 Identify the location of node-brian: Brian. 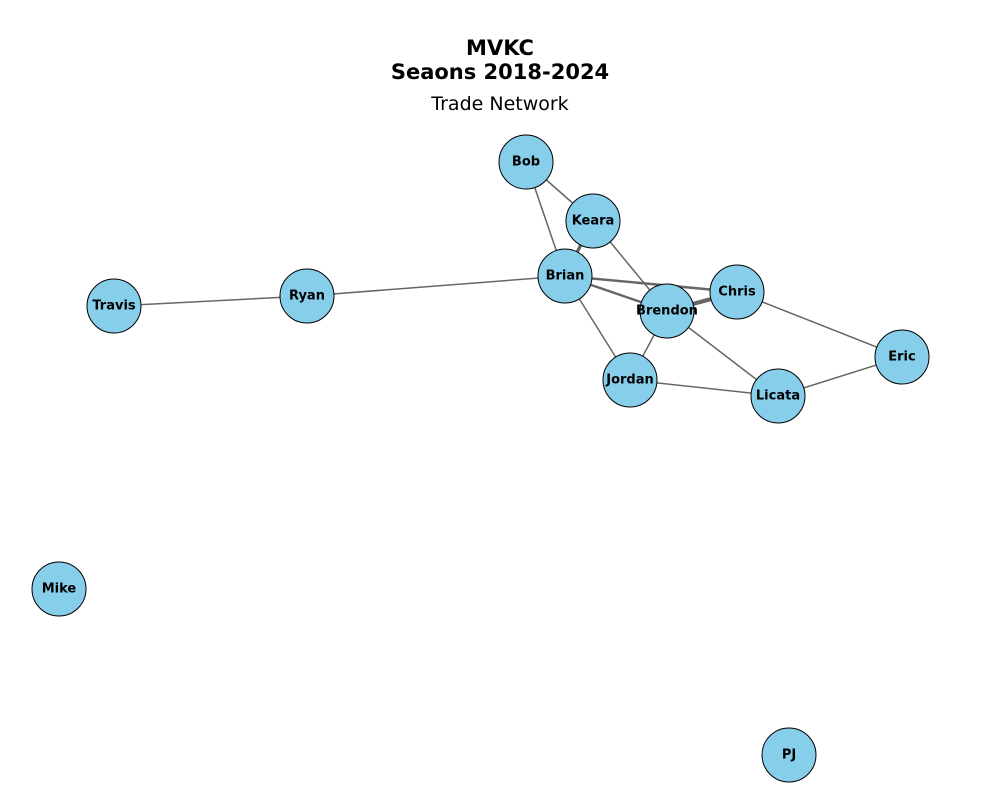
(565, 276).